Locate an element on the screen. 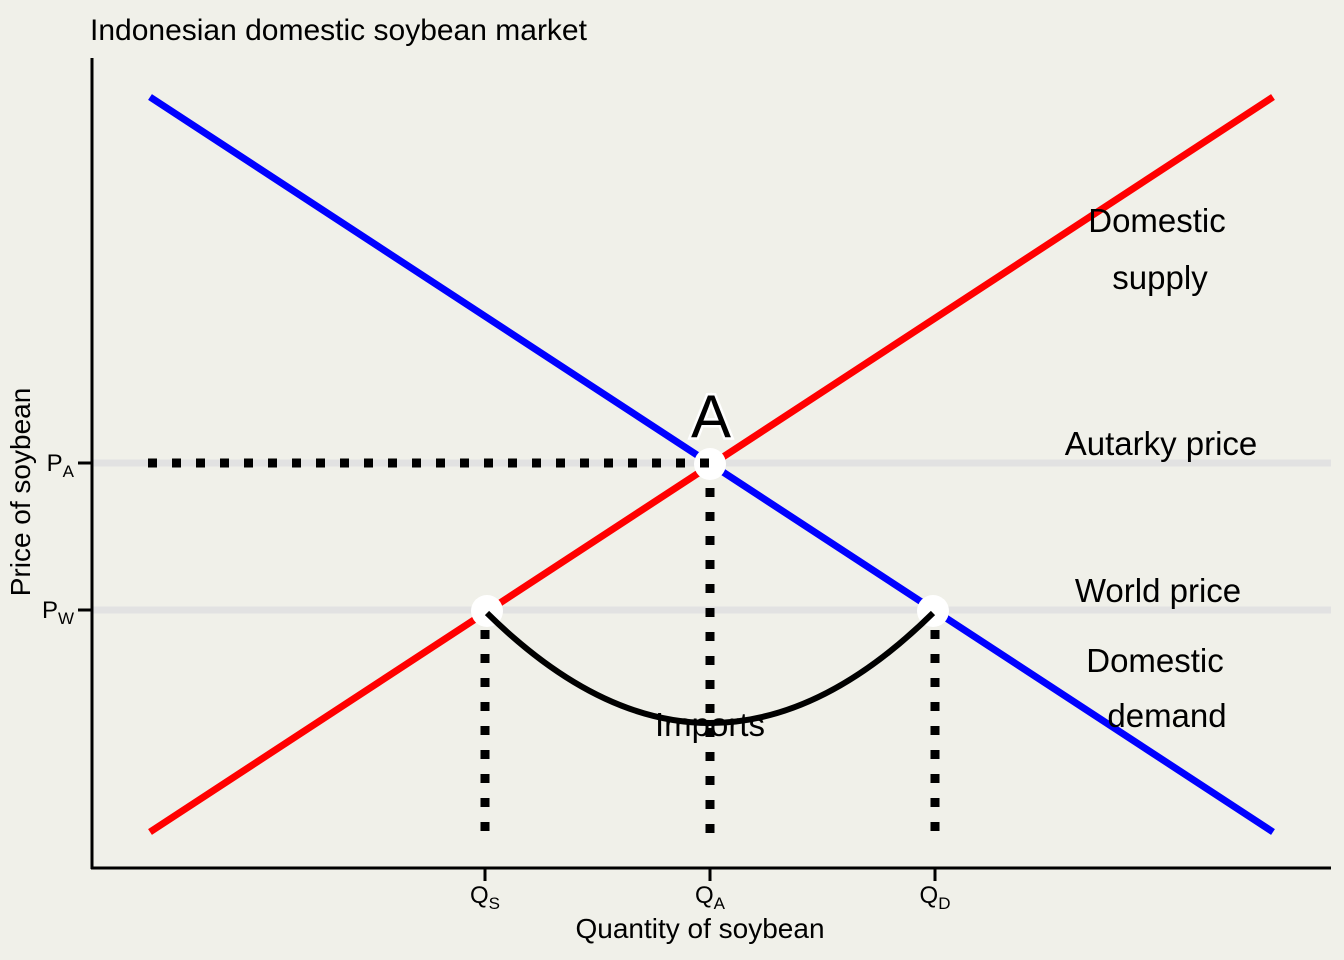 Image resolution: width=1344 pixels, height=960 pixels. y-tick-label-W: PW is located at coordinates (58, 612).